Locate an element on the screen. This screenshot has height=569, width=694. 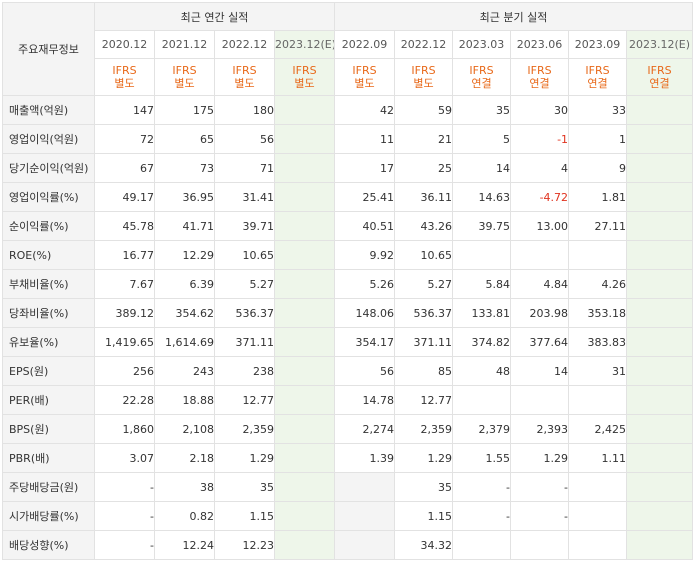
quarter-value-cell: 1.11 is located at coordinates (598, 458).